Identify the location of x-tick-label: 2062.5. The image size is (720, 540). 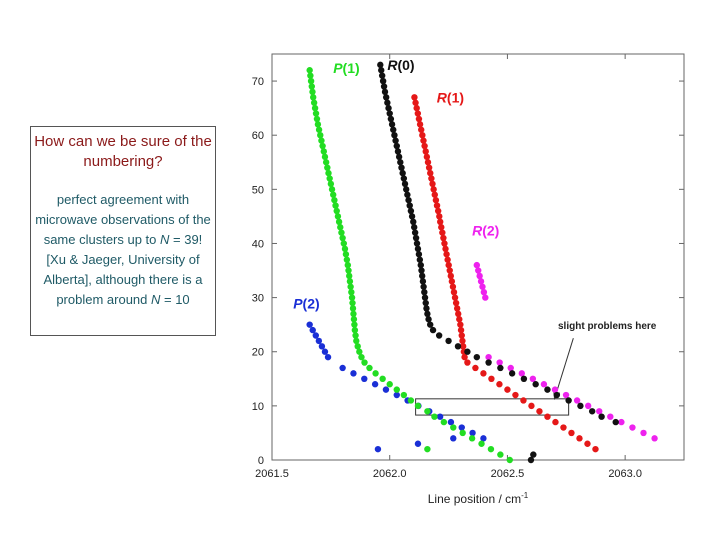
(508, 474).